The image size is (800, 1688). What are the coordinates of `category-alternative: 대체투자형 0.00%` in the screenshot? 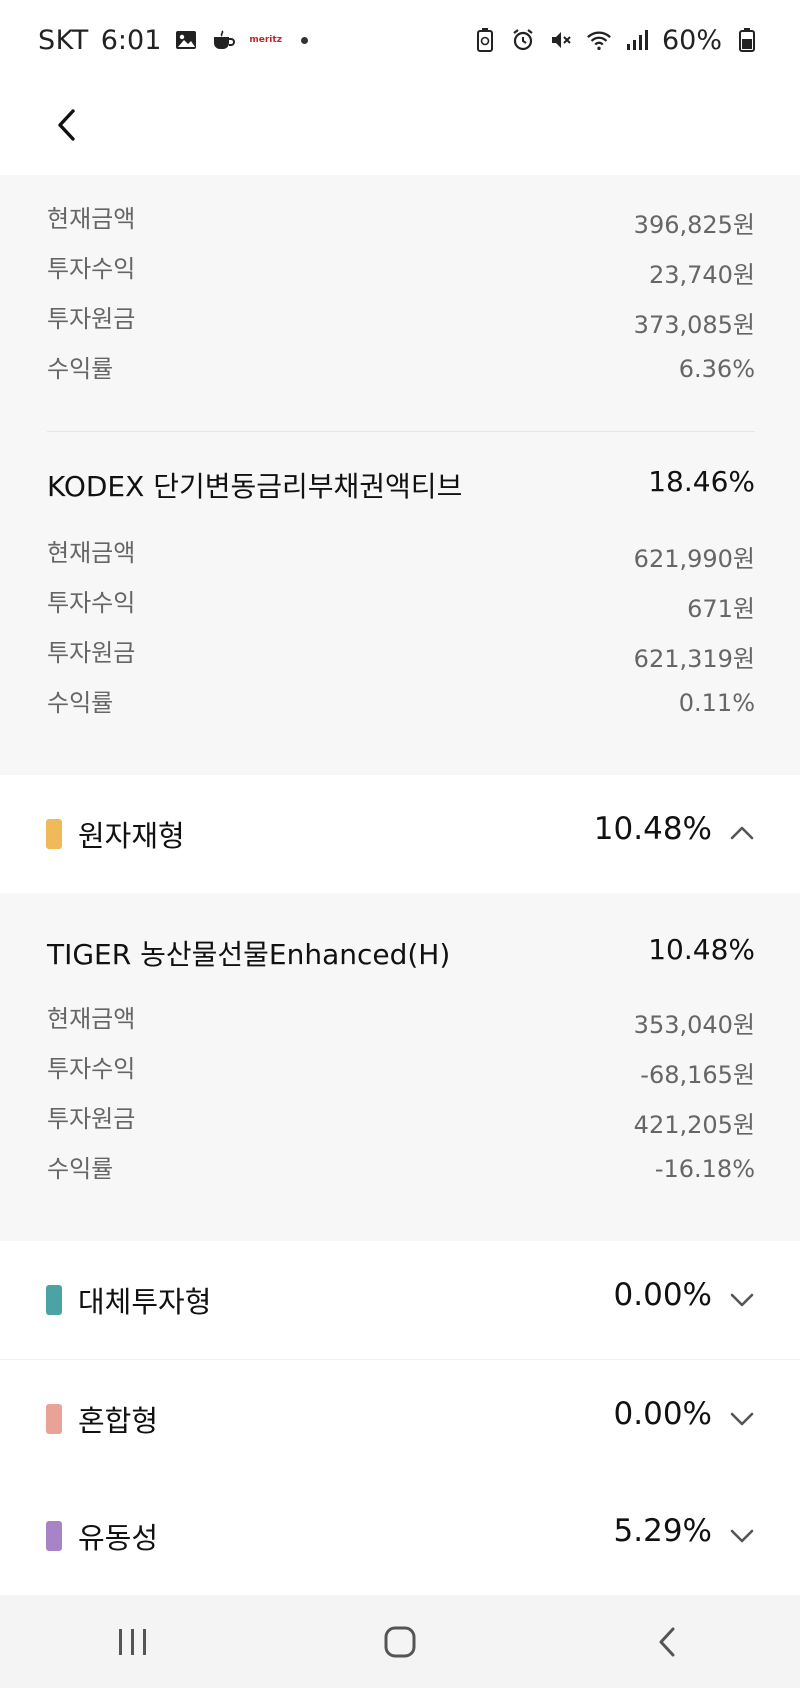 It's located at (400, 1300).